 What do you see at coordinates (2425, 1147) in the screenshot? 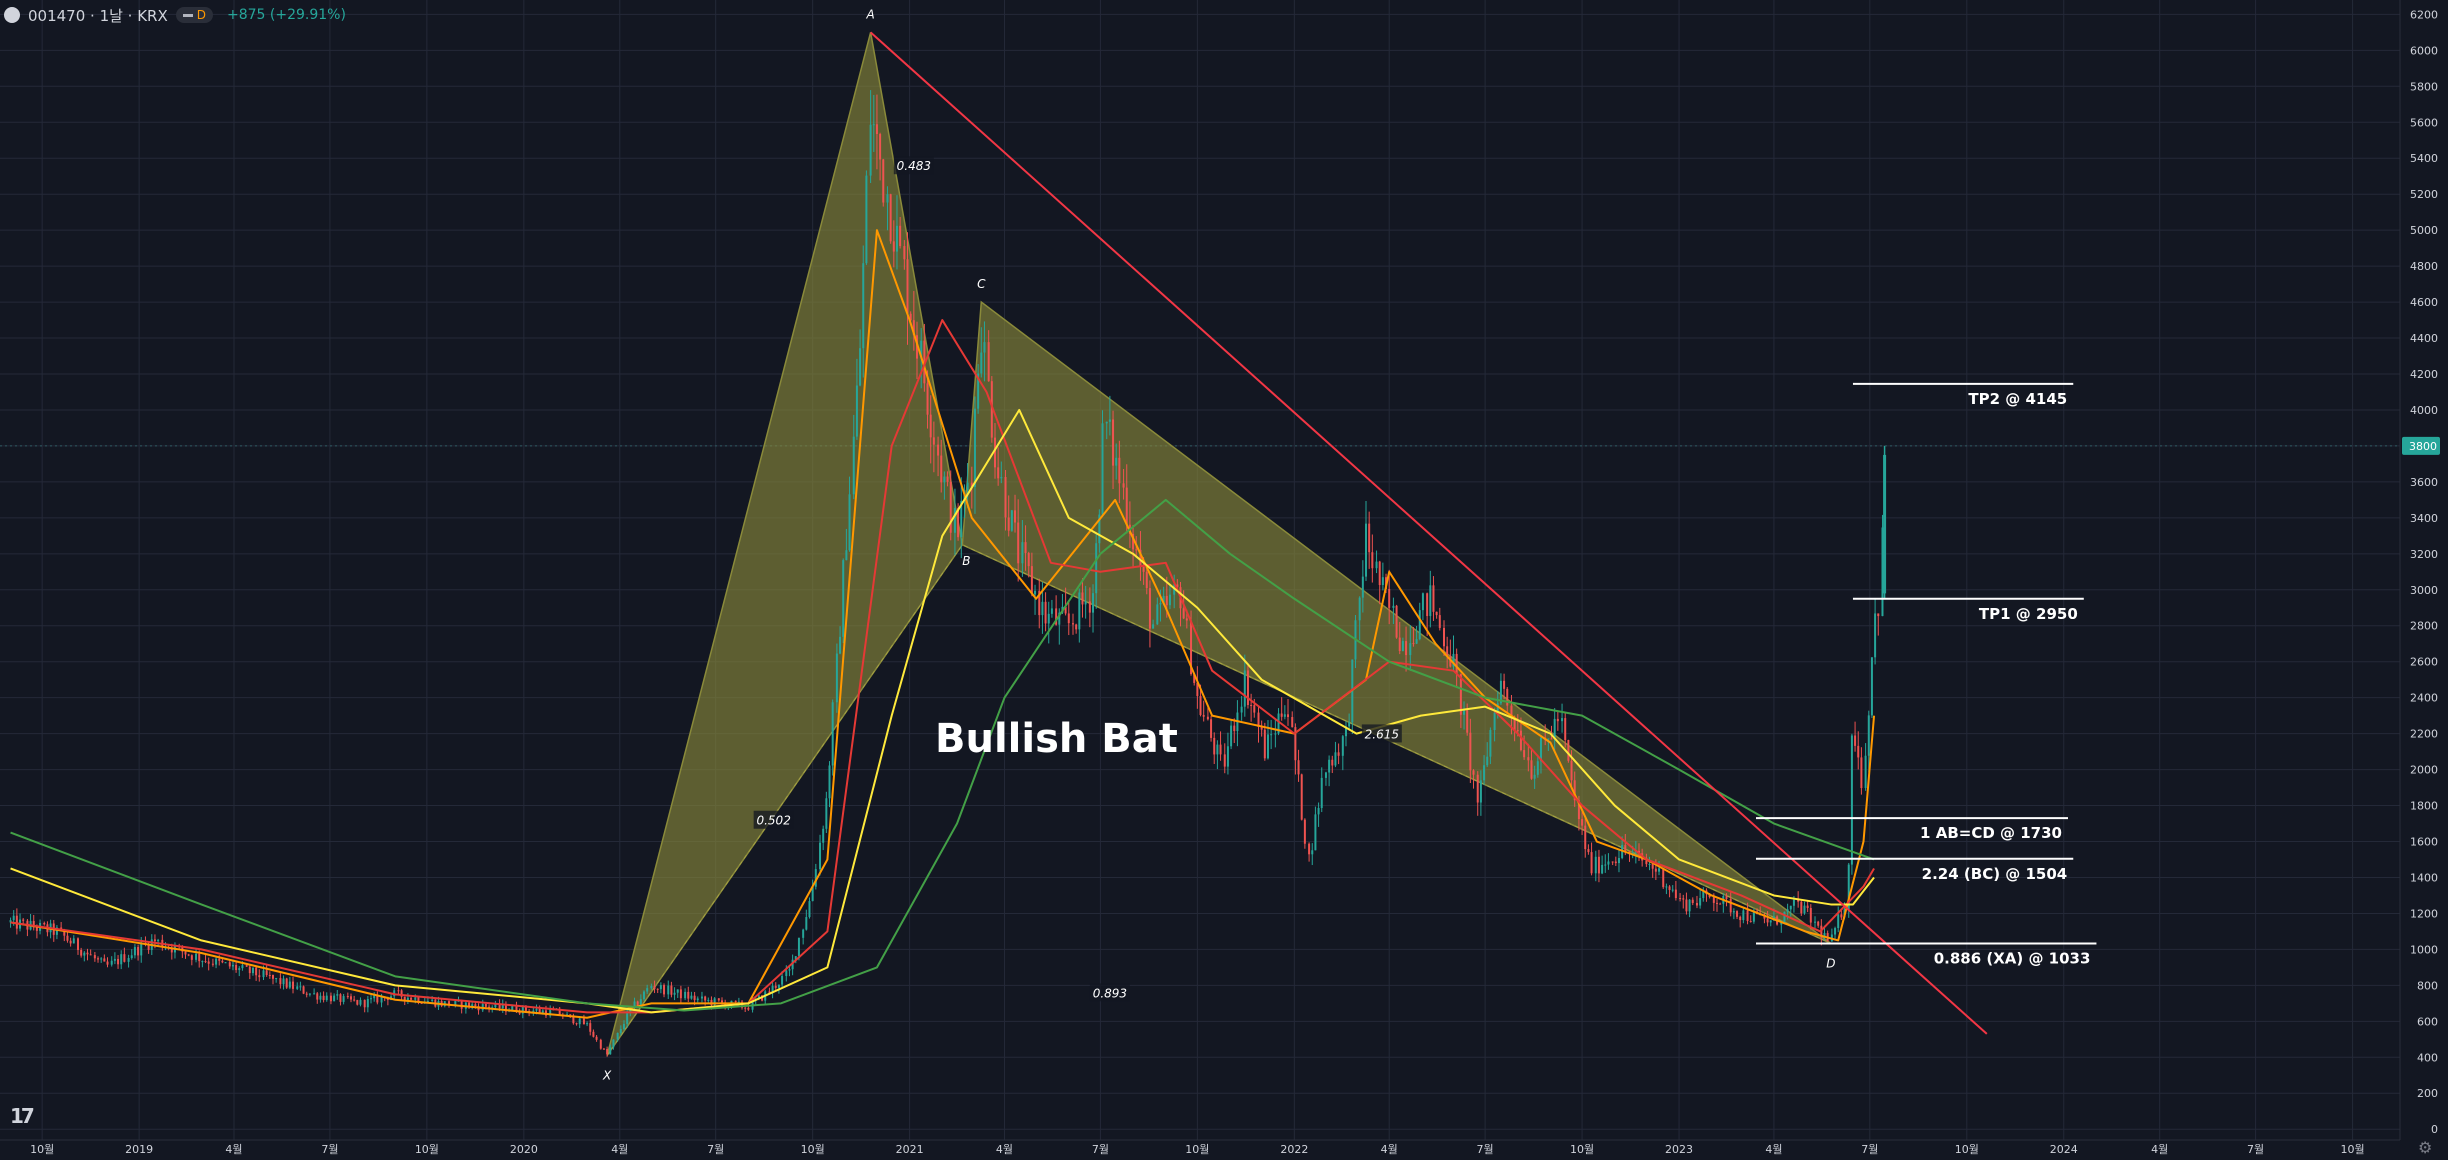
I see `gear-icon: ⚙` at bounding box center [2425, 1147].